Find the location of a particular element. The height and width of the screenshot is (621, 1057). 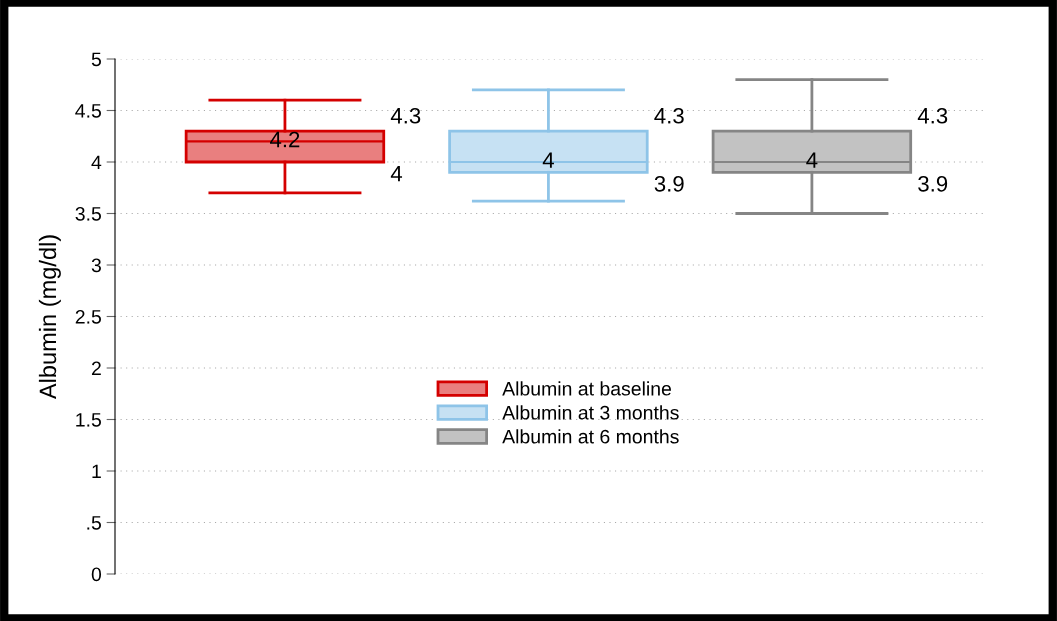

y-tick-label: .5 is located at coordinates (94, 523).